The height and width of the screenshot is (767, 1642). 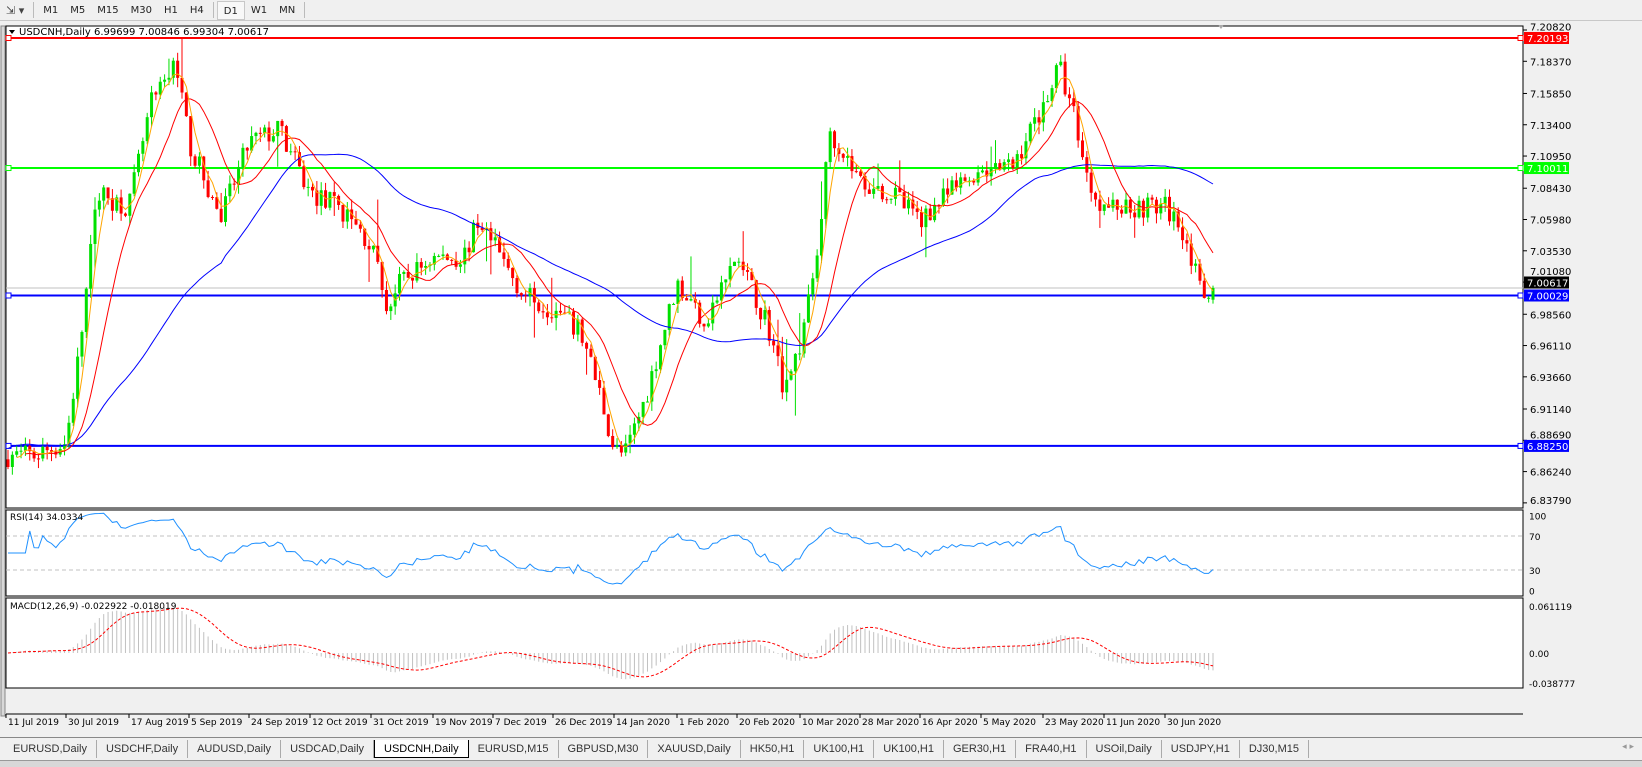 I want to click on date-axis-label: 24 Sep 2019, so click(x=279, y=723).